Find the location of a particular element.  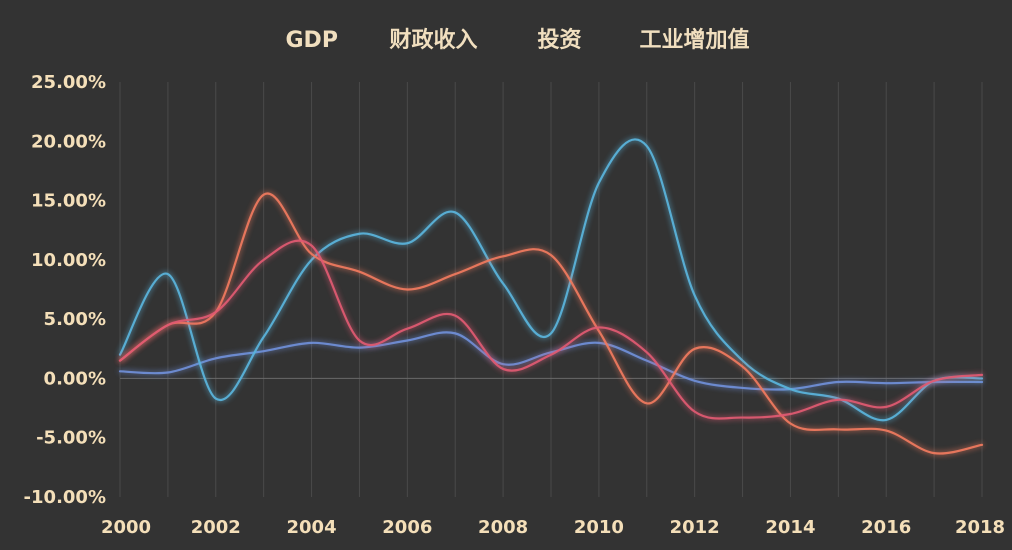

x-tick-label: 2016 is located at coordinates (886, 527).